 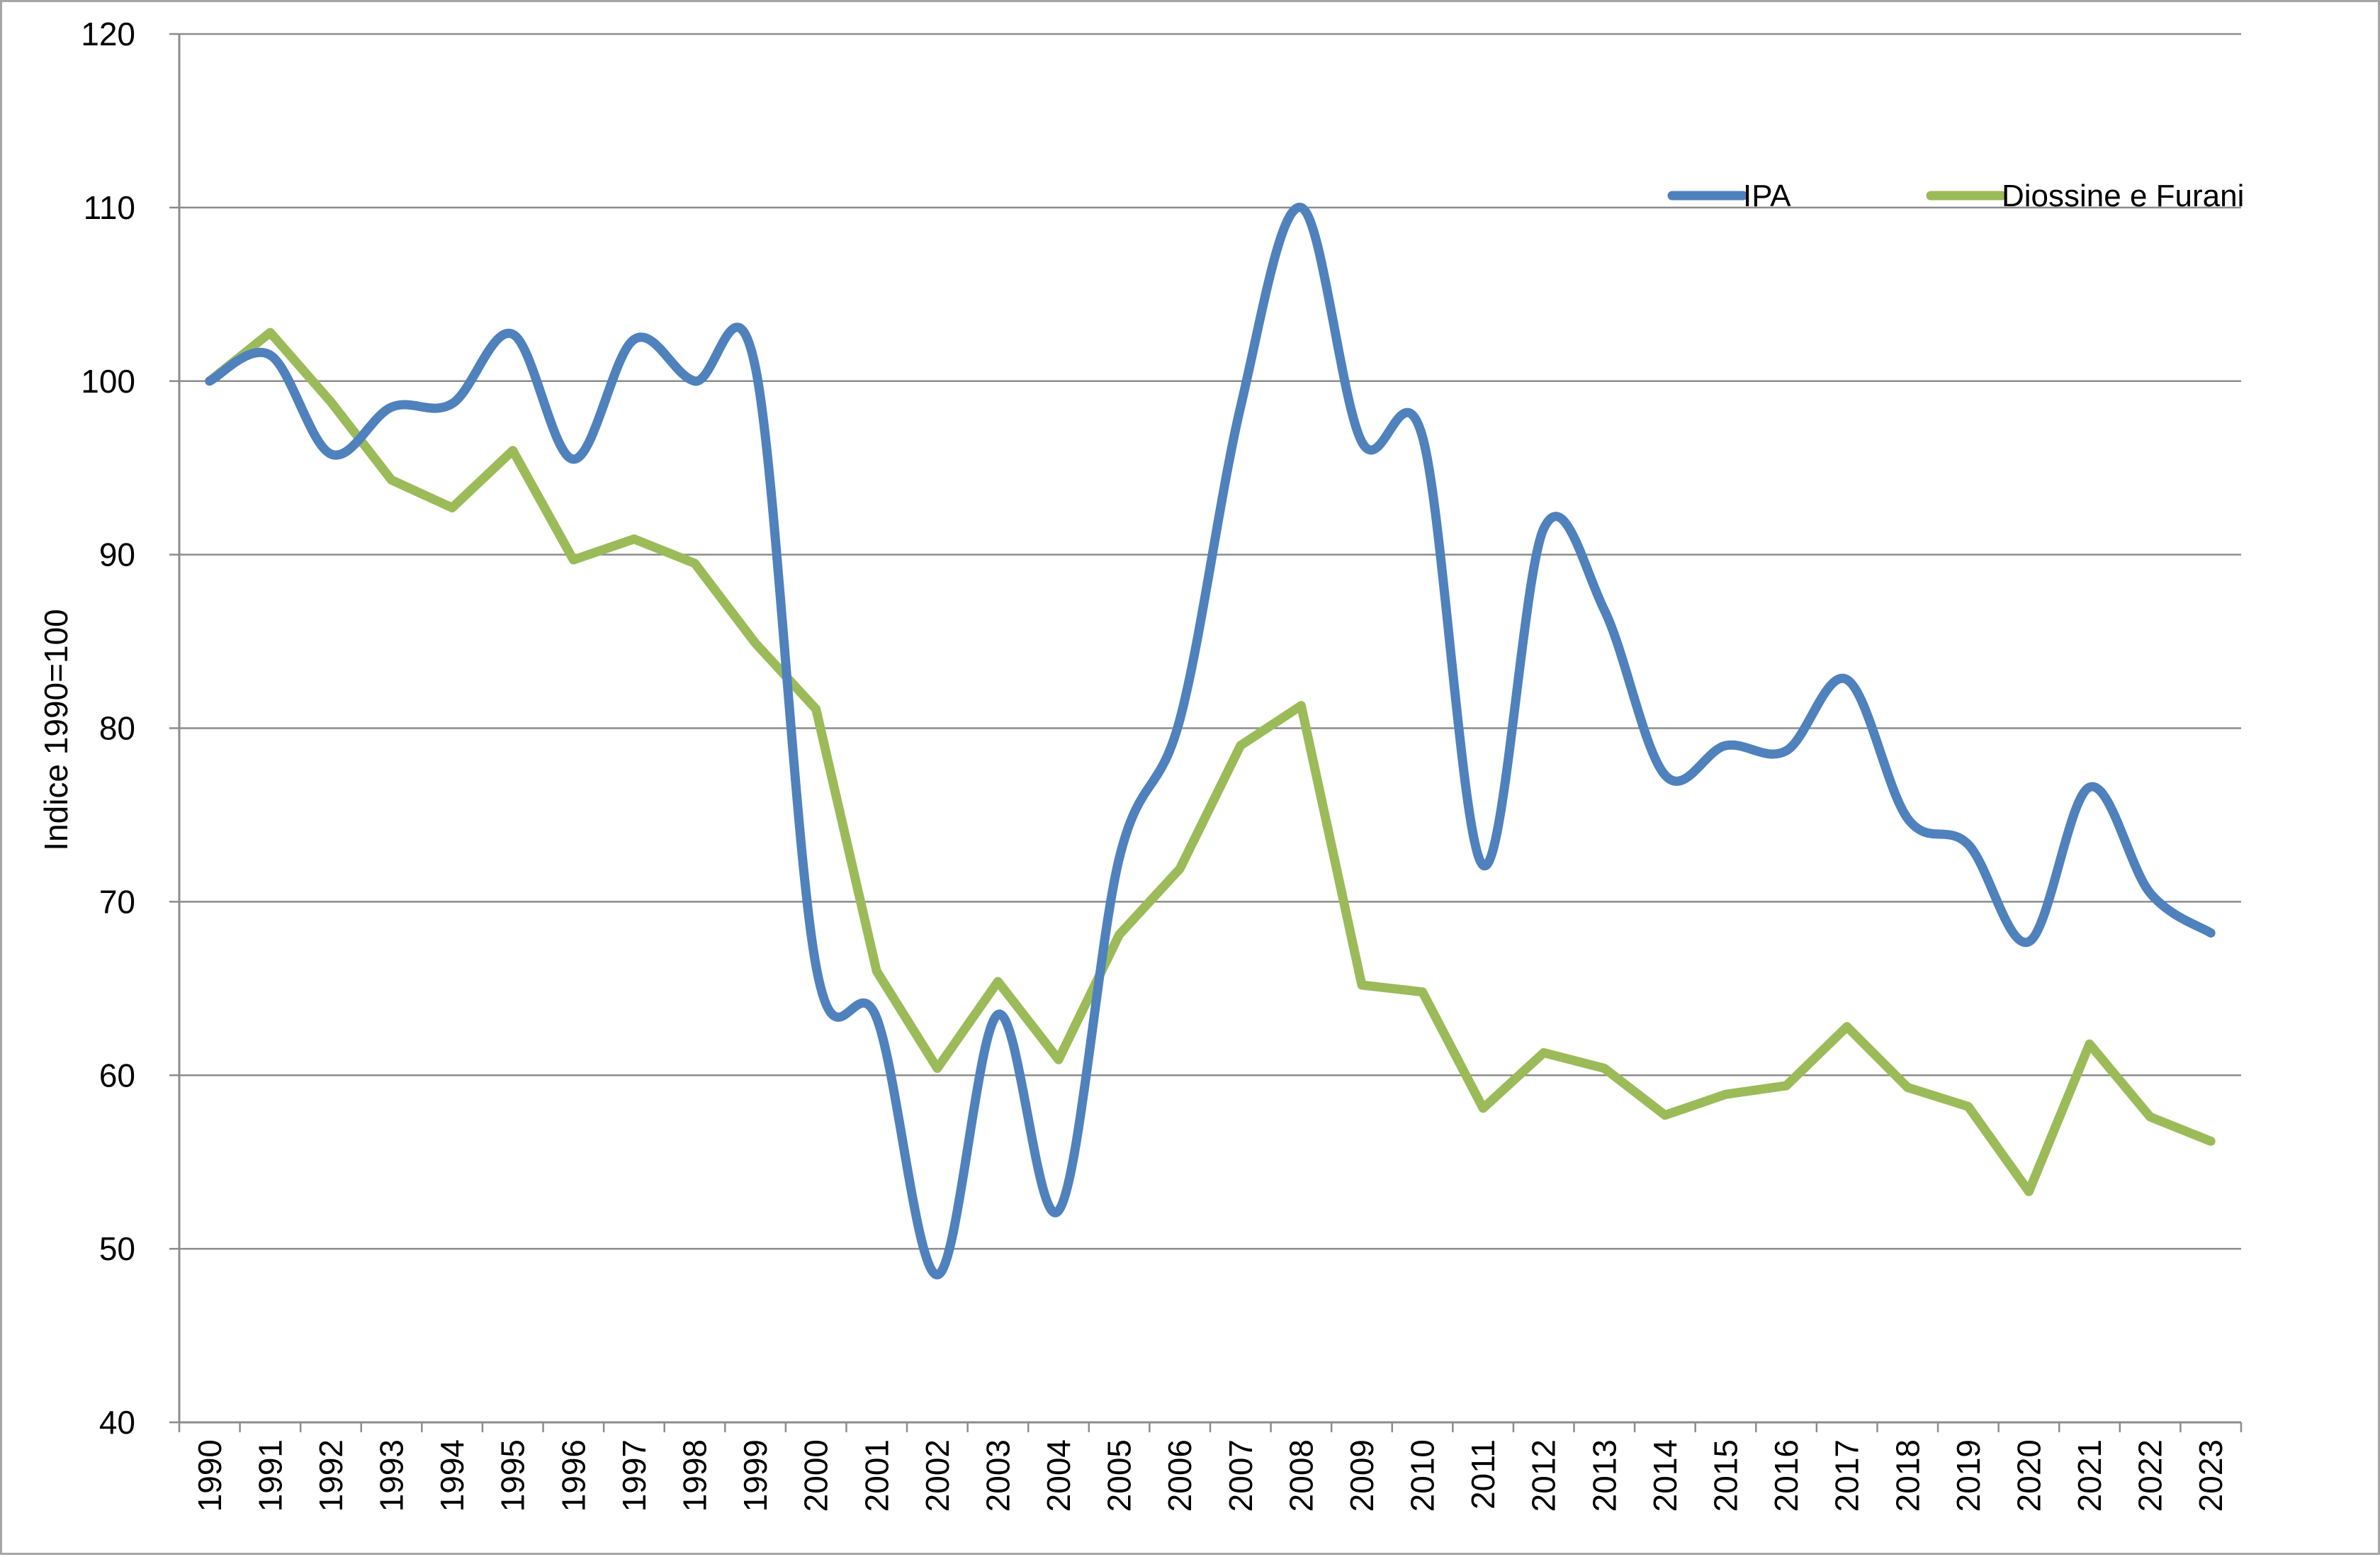 What do you see at coordinates (117, 554) in the screenshot?
I see `y-tick-label: 90` at bounding box center [117, 554].